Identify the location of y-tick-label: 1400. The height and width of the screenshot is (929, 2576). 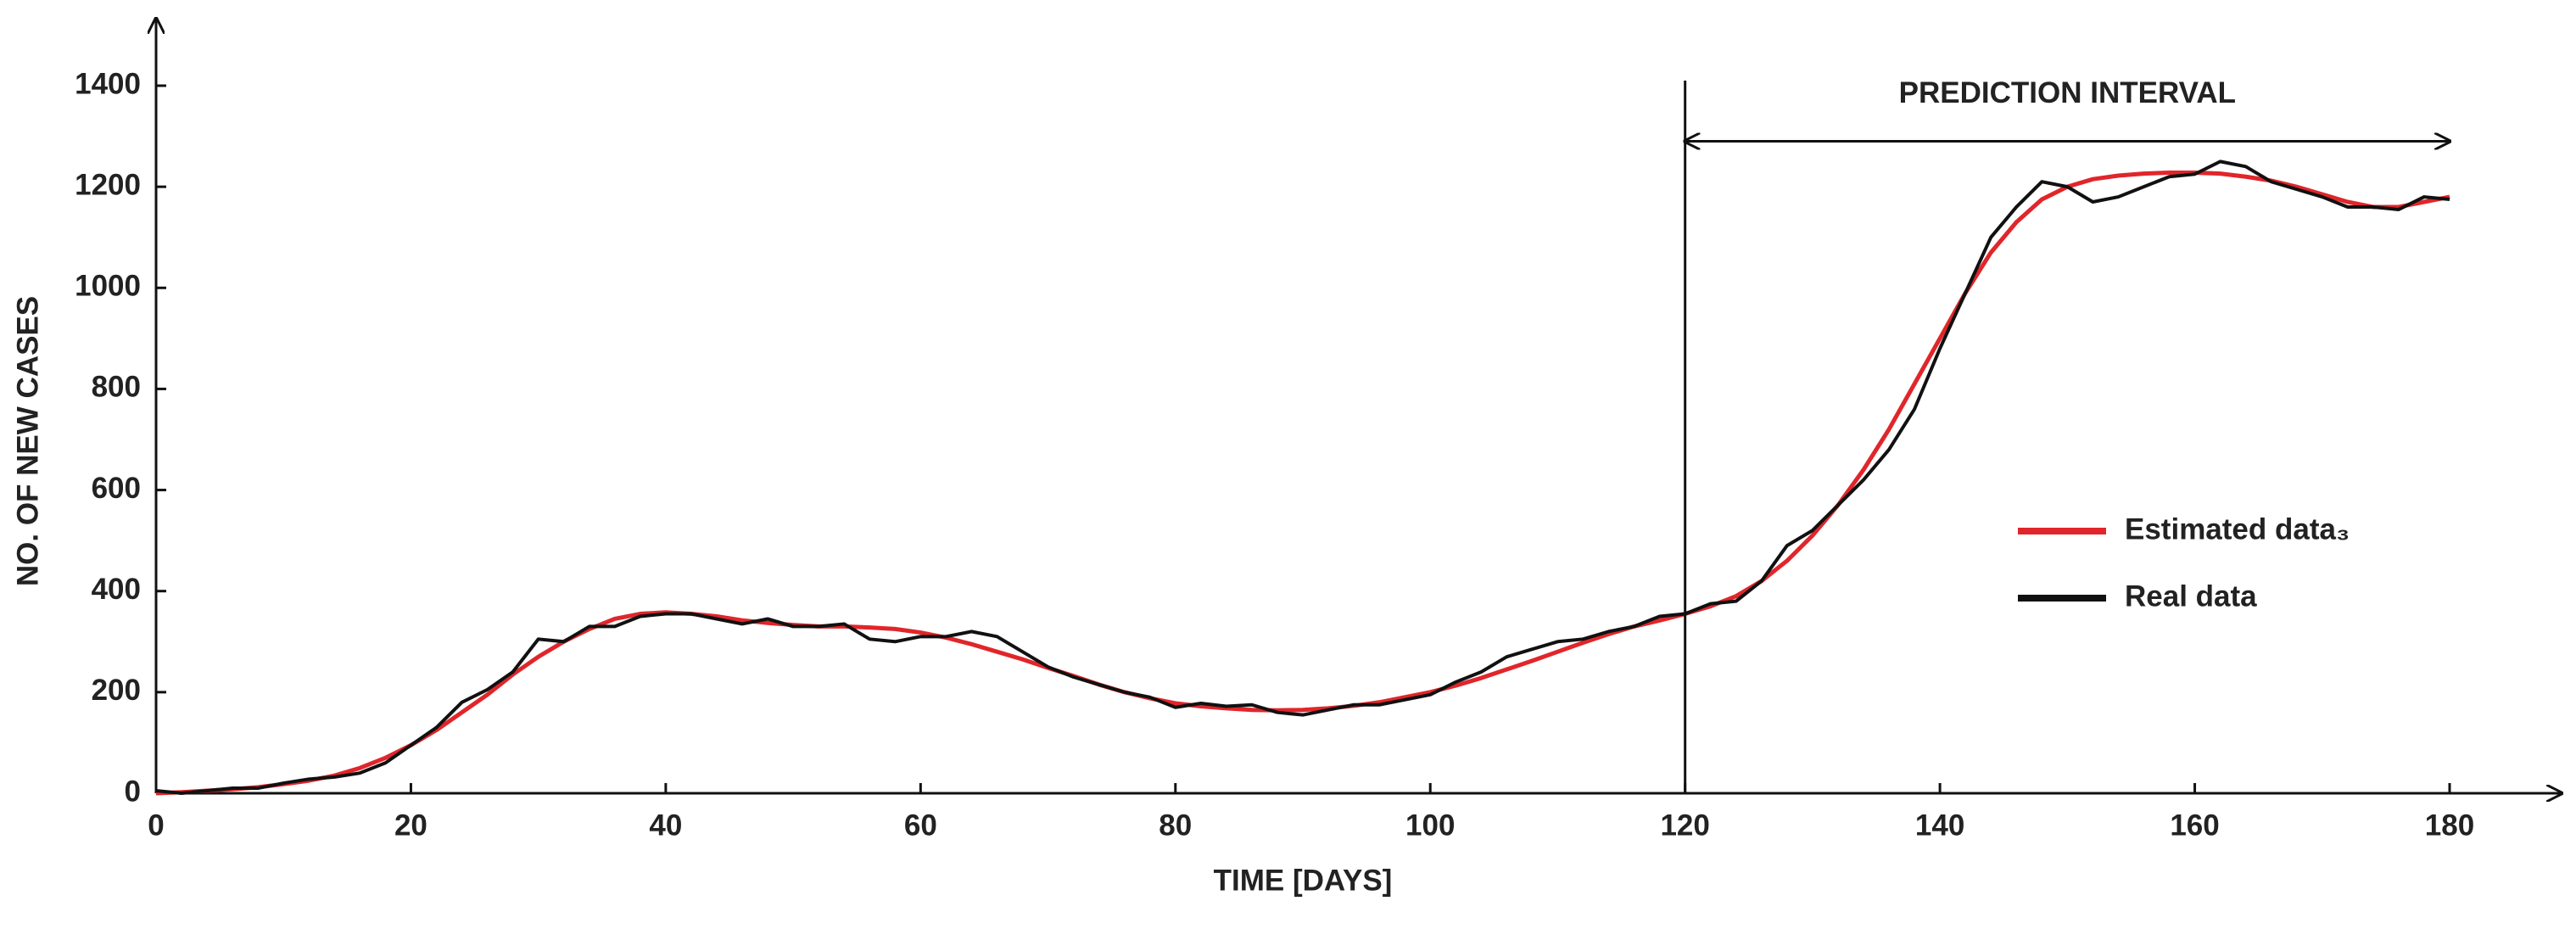
(108, 84).